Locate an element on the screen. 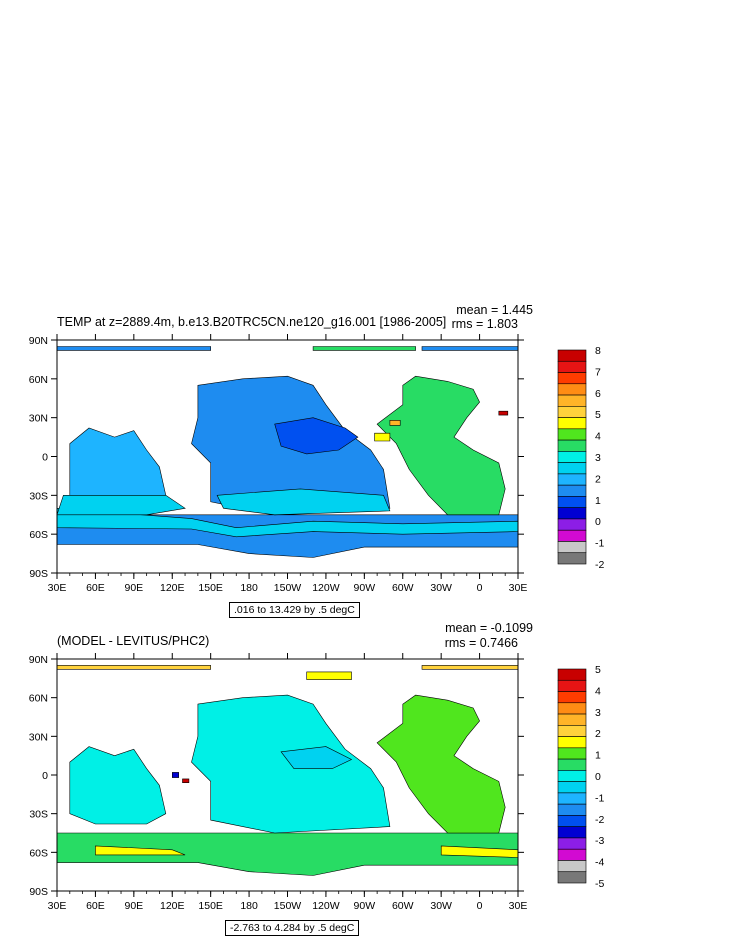 The height and width of the screenshot is (945, 733). colorbar-label: 2 is located at coordinates (598, 734).